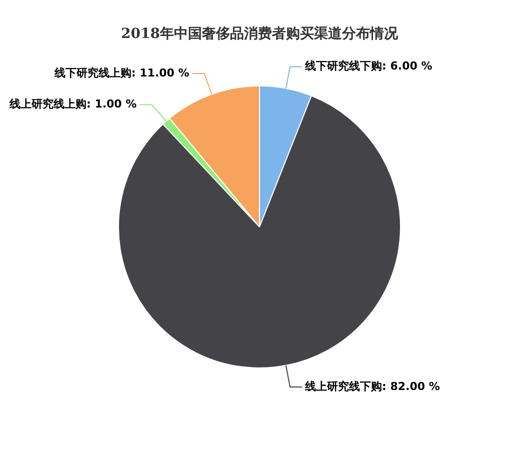 This screenshot has height=451, width=519. I want to click on slice-label: 线下研究线下购: 6.00 %, so click(368, 66).